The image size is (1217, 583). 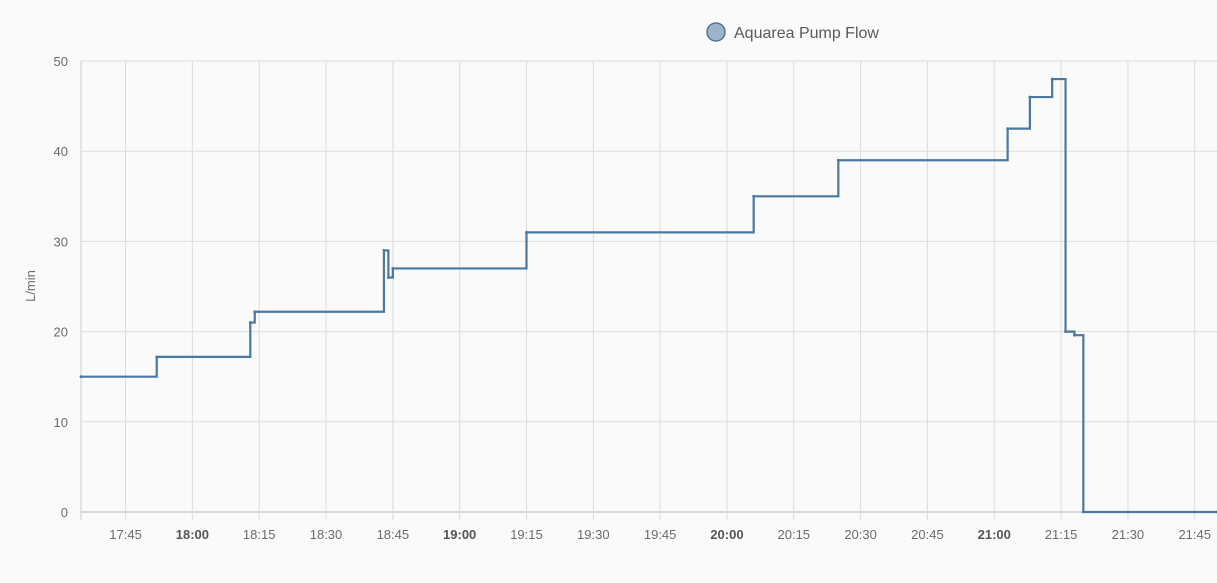 What do you see at coordinates (716, 32) in the screenshot?
I see `legend-swatch` at bounding box center [716, 32].